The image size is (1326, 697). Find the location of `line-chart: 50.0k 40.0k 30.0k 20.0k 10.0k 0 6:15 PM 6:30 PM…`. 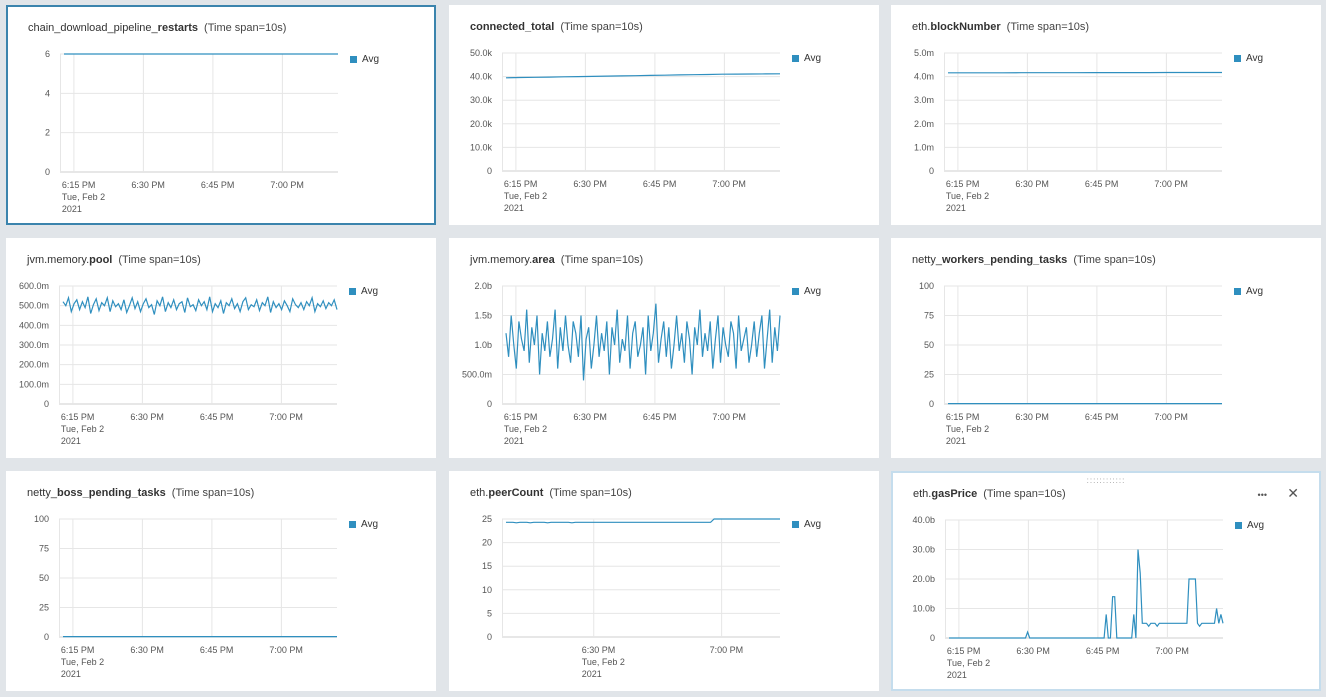

line-chart: 50.0k 40.0k 30.0k 20.0k 10.0k 0 6:15 PM 6:30 PM… is located at coordinates (625, 130).